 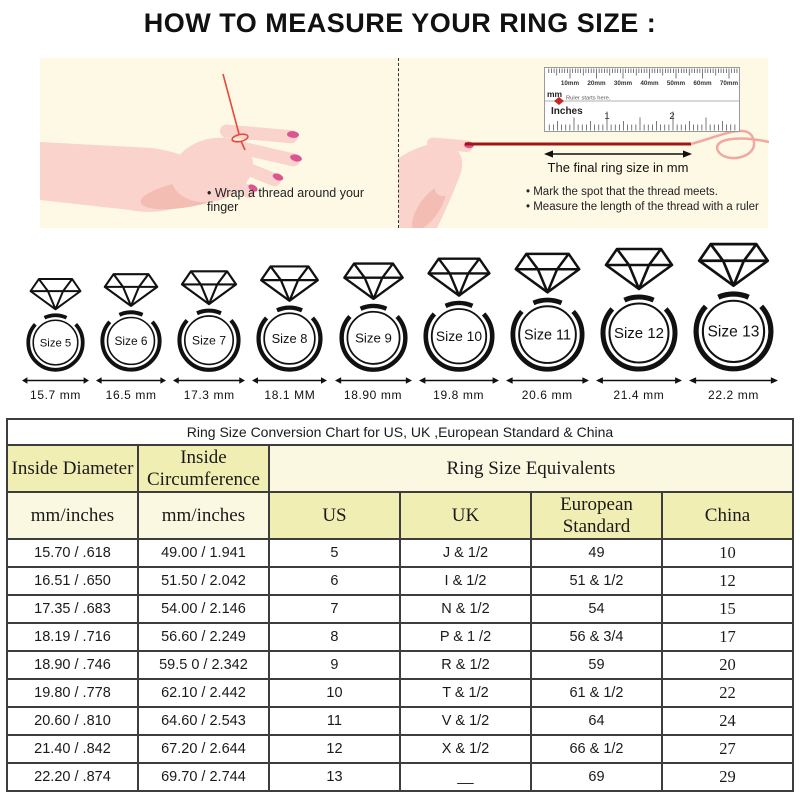 I want to click on table-cell: 21.40 / .842, so click(x=72, y=749).